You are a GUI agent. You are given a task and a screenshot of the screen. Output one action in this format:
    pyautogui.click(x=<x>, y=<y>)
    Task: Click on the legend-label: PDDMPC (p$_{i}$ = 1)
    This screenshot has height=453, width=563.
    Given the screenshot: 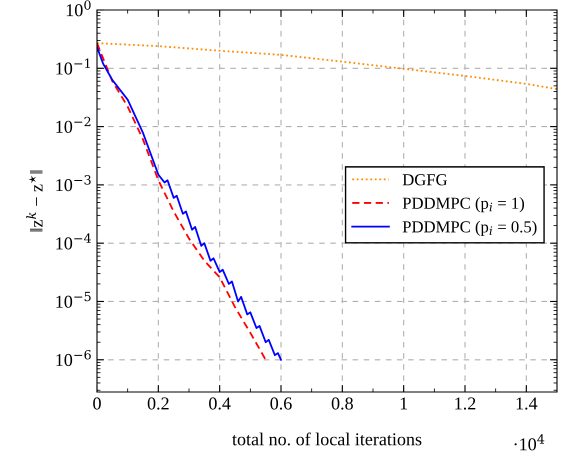 What is the action you would take?
    pyautogui.click(x=463, y=204)
    